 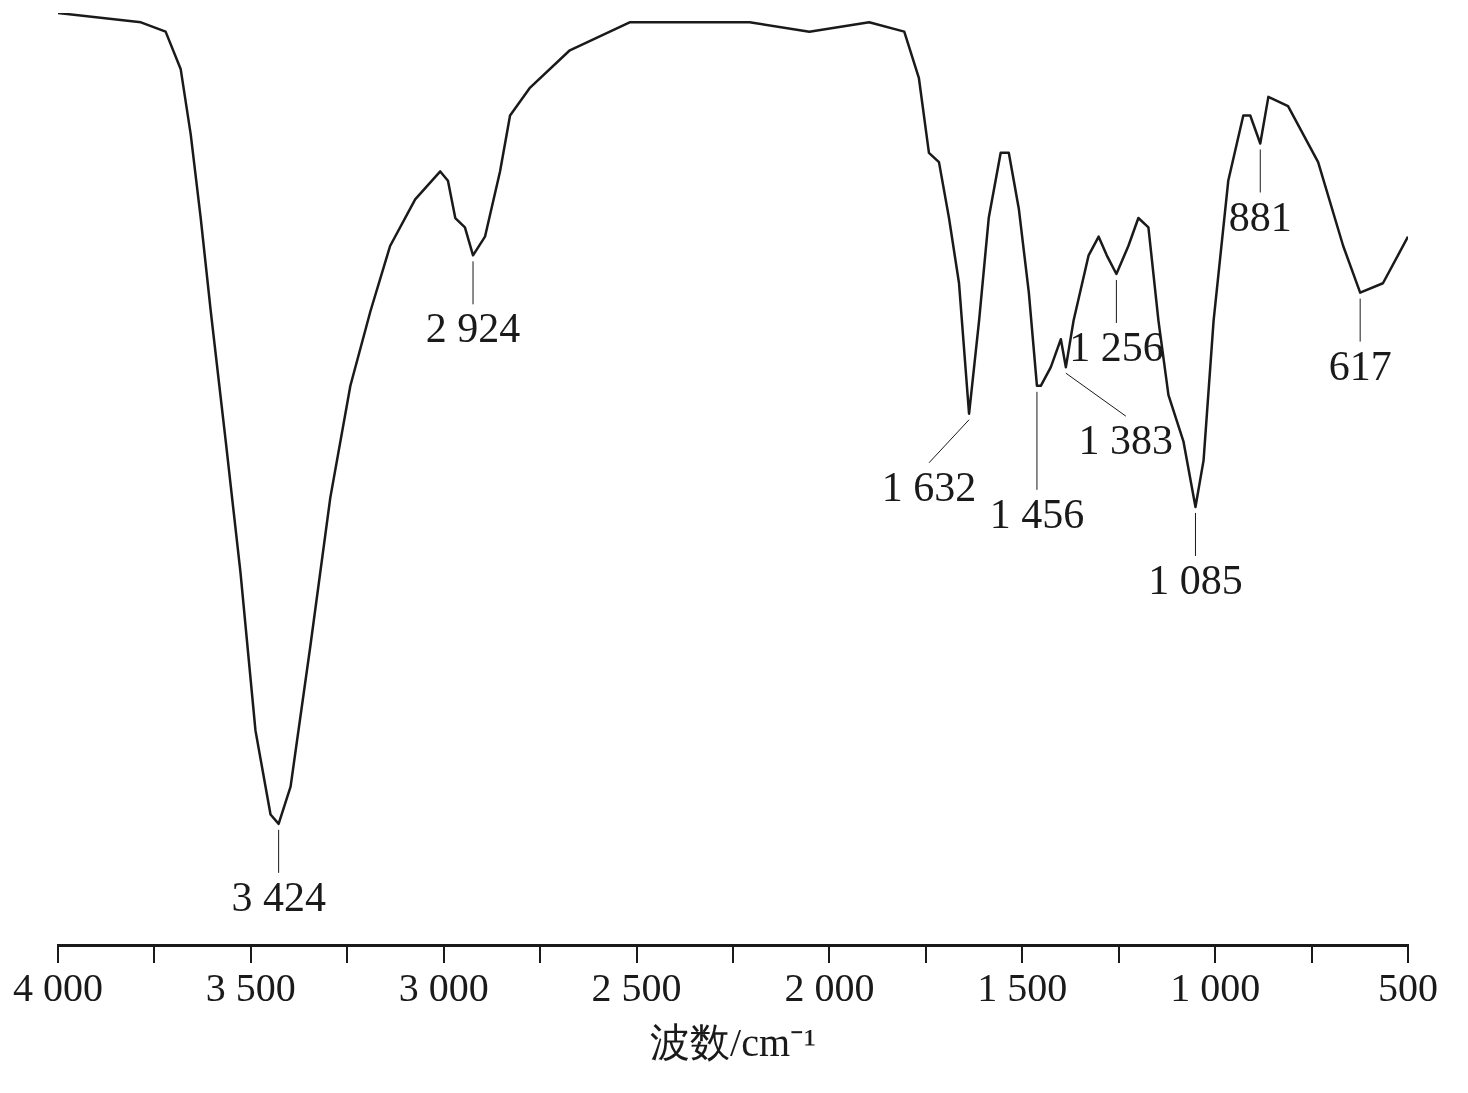 What do you see at coordinates (733, 1042) in the screenshot?
I see `x-axis-title: 波数/cm⁻¹` at bounding box center [733, 1042].